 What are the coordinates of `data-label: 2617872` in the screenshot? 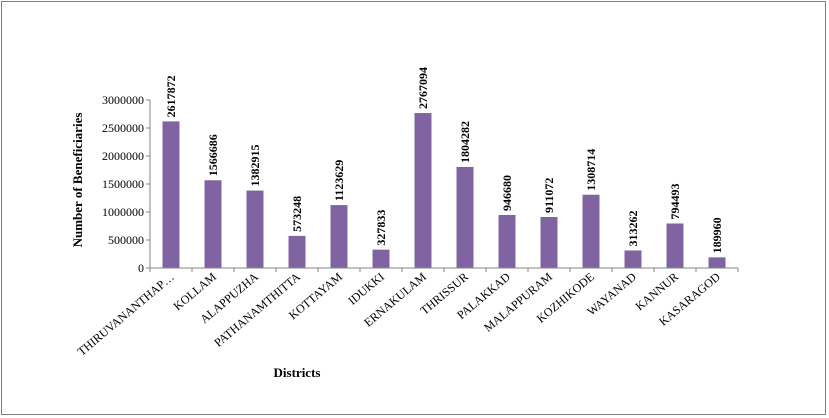 It's located at (171, 96).